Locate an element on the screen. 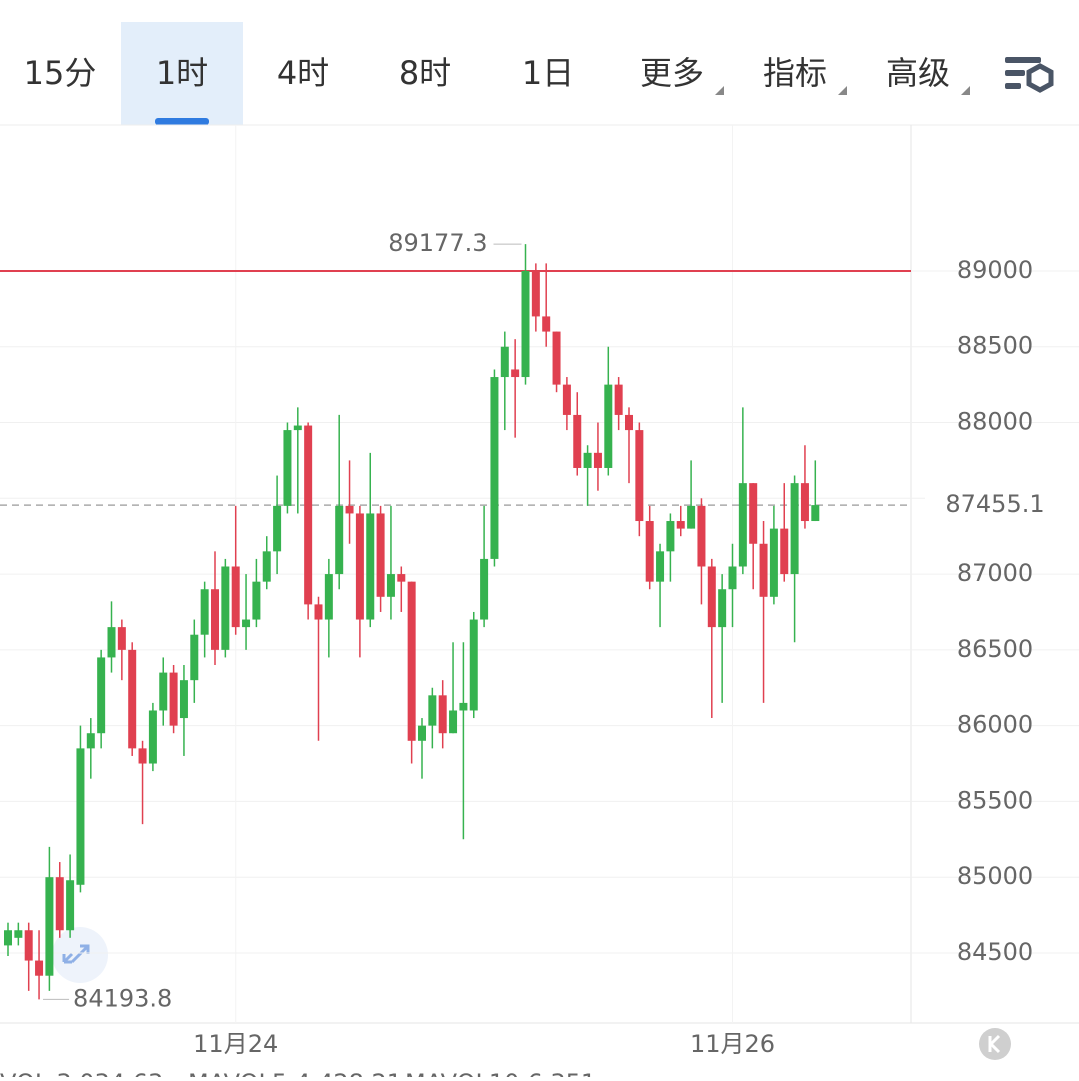  min-label: 84193.8 is located at coordinates (122, 998).